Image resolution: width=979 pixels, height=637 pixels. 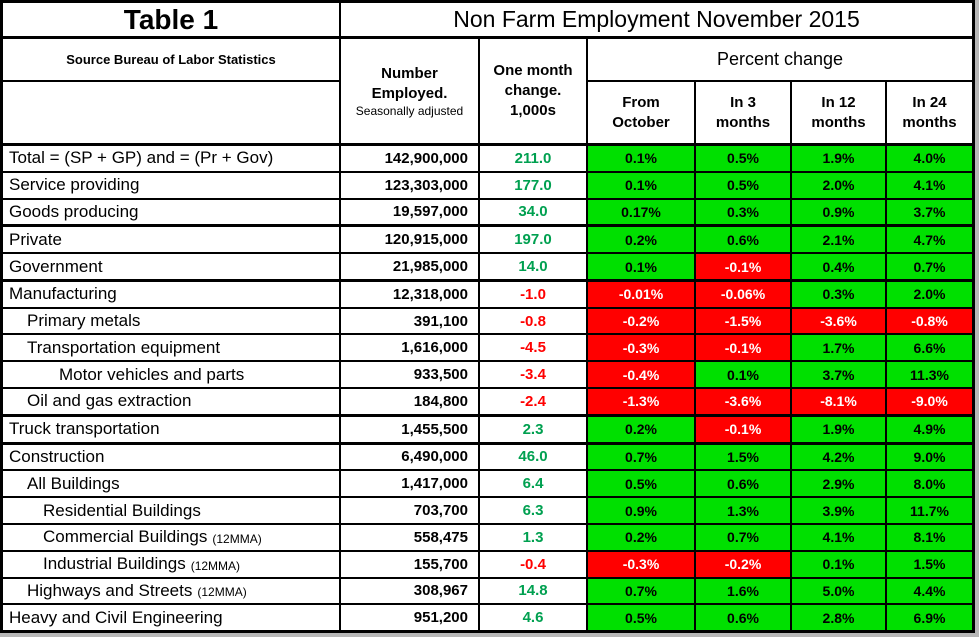 I want to click on percent-change-cell: 8.1%, so click(x=929, y=537).